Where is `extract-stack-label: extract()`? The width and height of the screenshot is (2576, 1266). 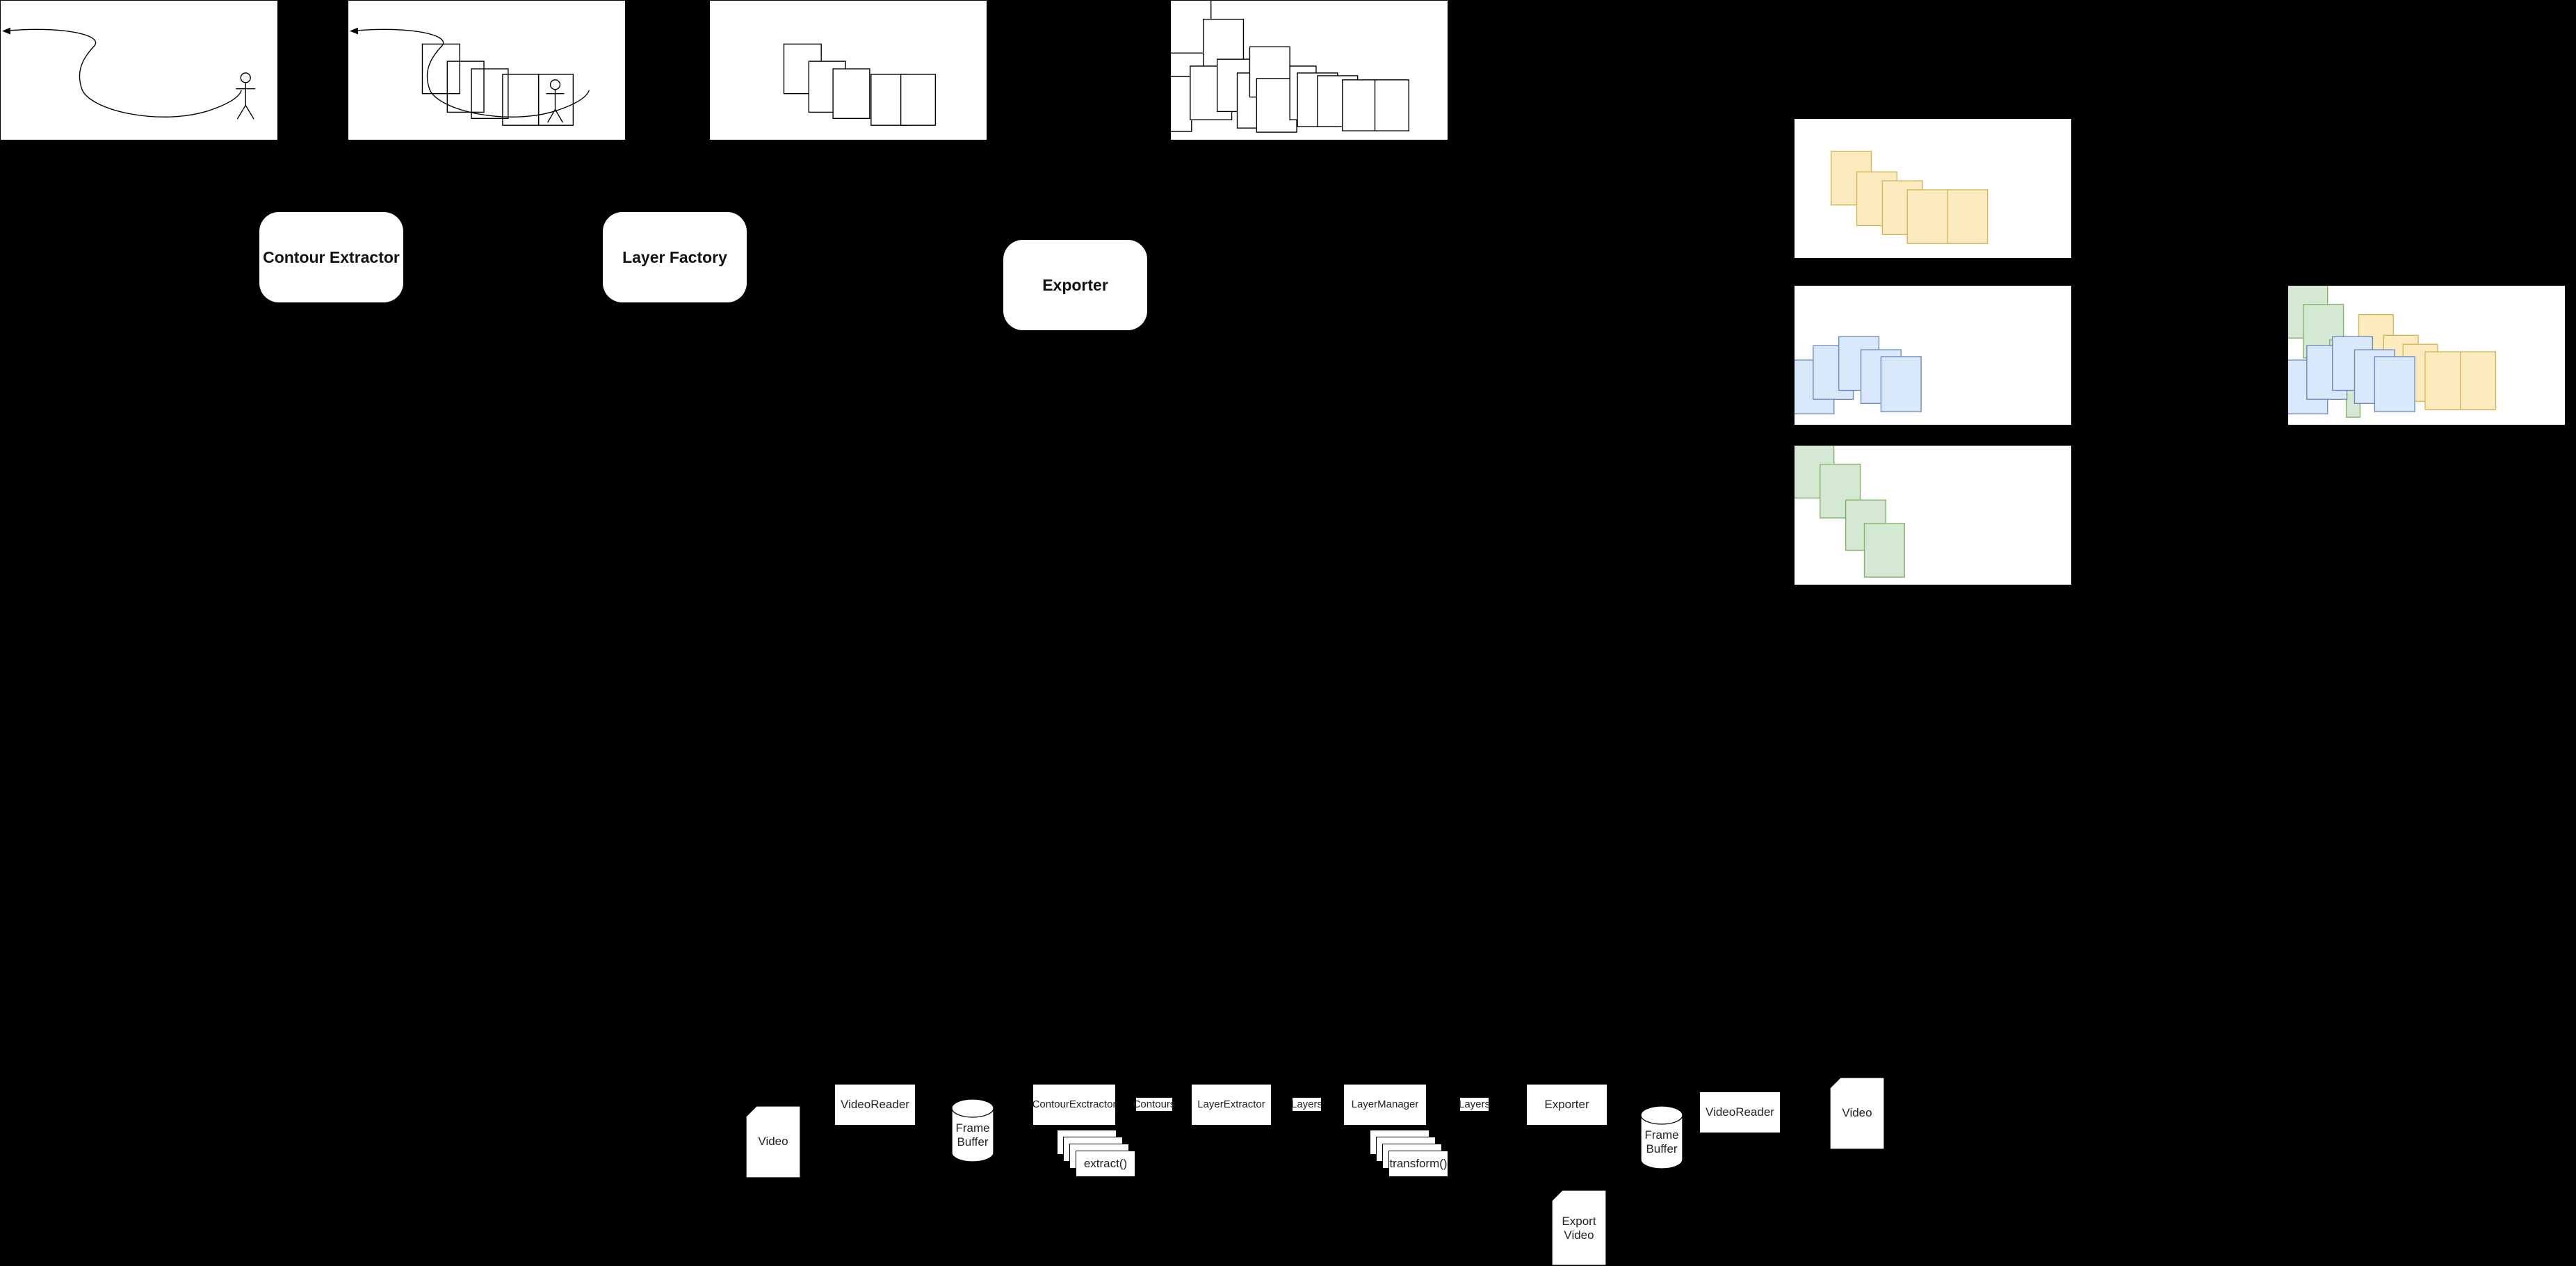 extract-stack-label: extract() is located at coordinates (1105, 1163).